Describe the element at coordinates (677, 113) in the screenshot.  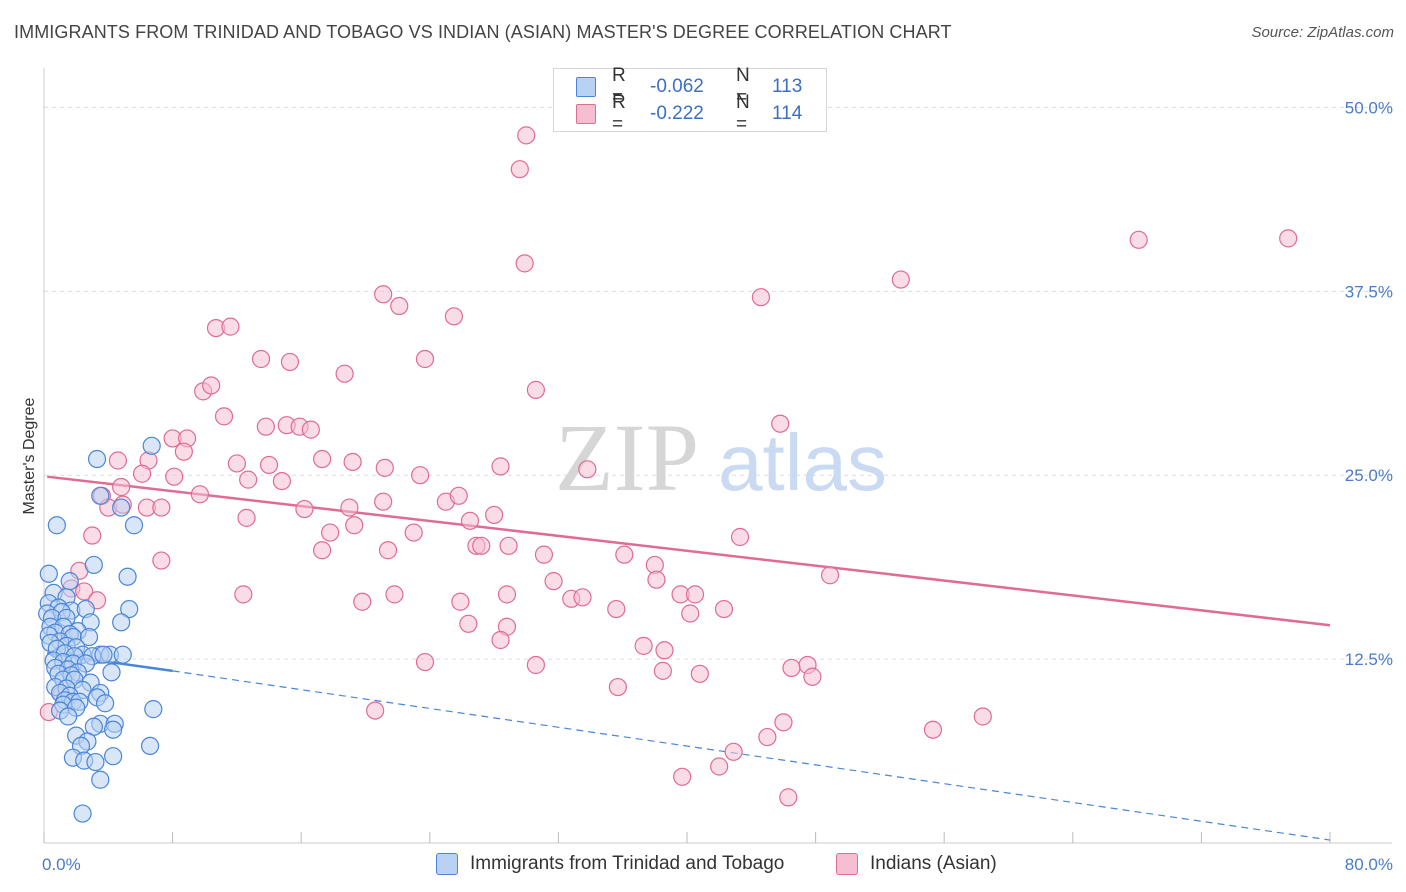
I see `legend-r-value: -0.222` at that location.